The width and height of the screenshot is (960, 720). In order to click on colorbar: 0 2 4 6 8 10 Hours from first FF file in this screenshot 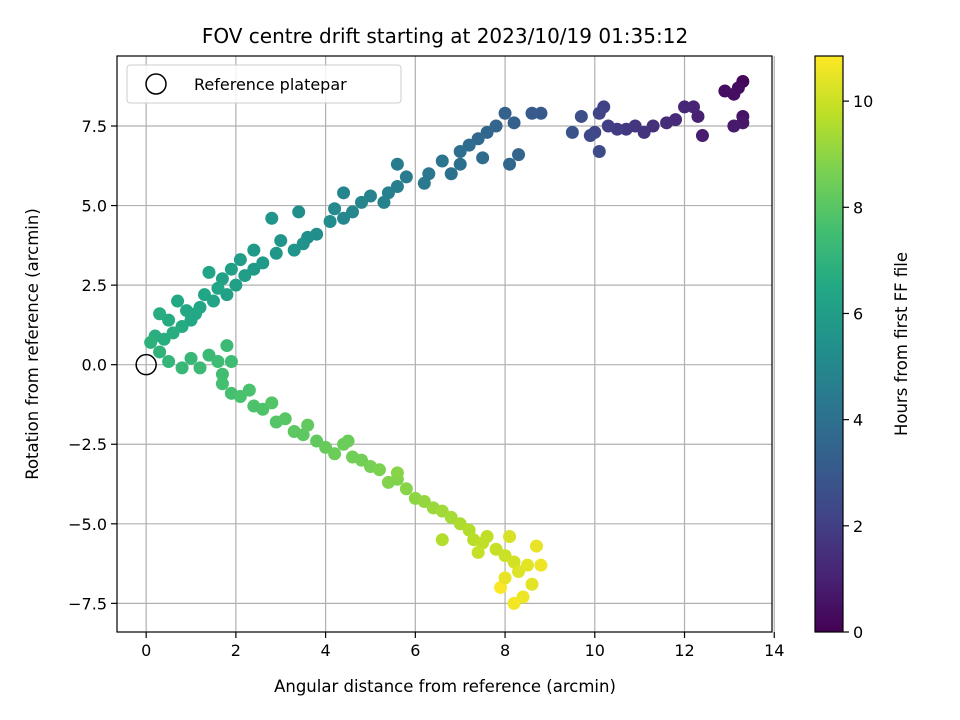, I will do `click(862, 348)`.